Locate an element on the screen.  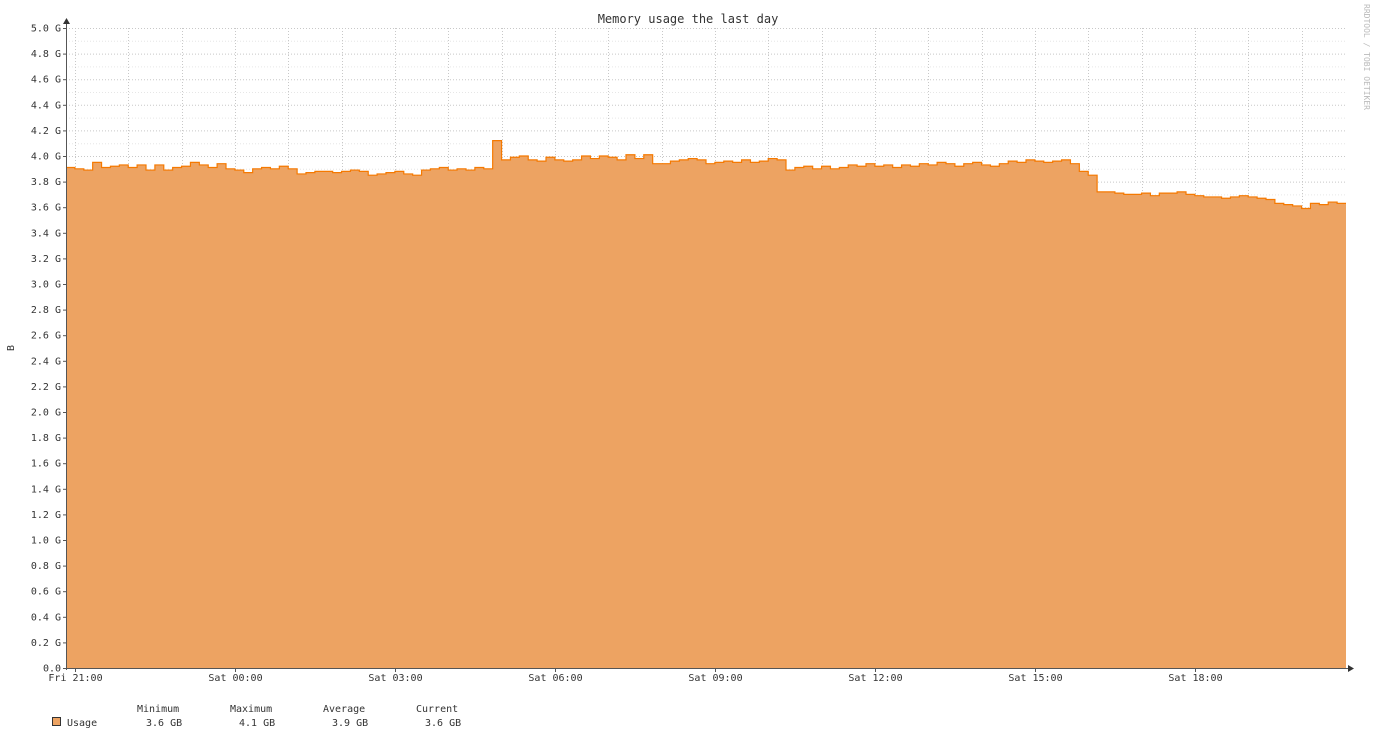
y-tick-label: 2.6 G is located at coordinates (46, 336).